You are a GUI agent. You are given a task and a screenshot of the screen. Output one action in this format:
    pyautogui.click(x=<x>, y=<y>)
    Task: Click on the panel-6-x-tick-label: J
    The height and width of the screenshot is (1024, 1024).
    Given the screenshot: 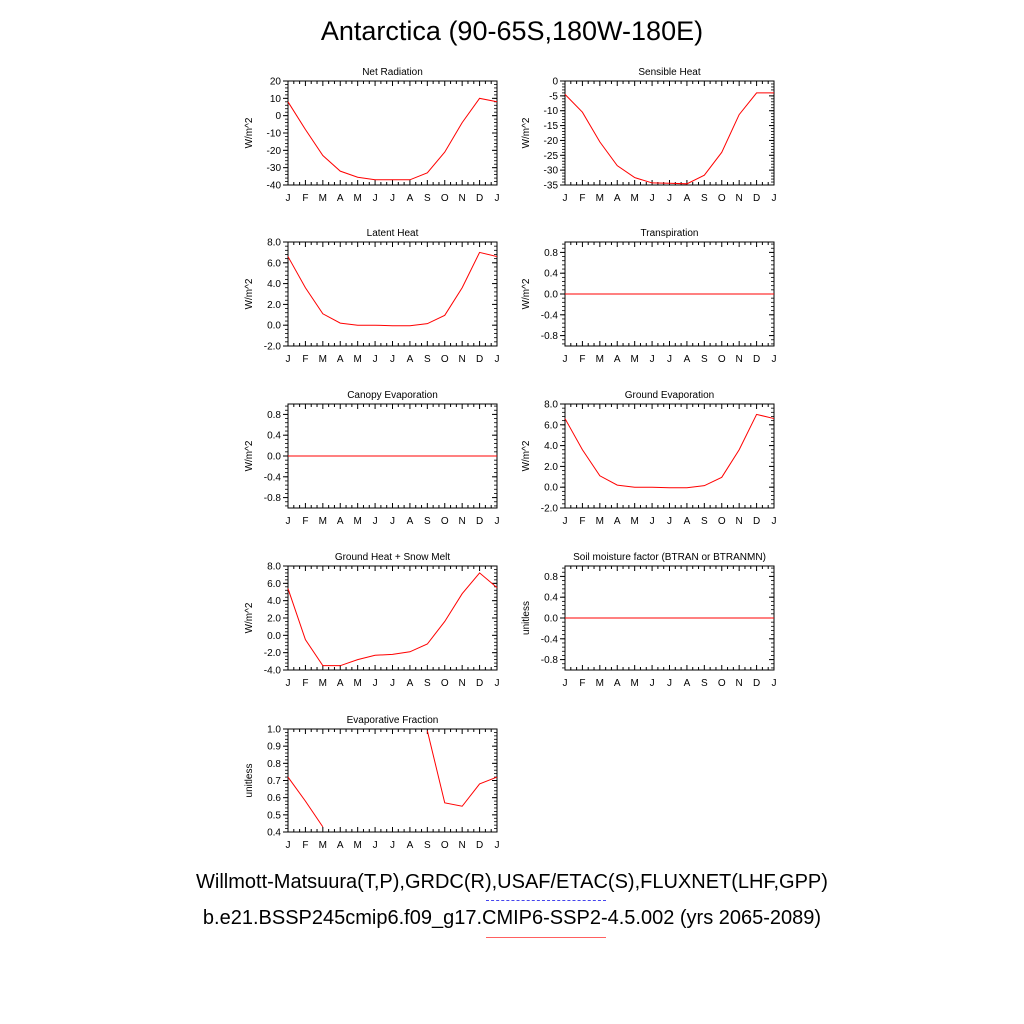 What is the action you would take?
    pyautogui.click(x=774, y=521)
    